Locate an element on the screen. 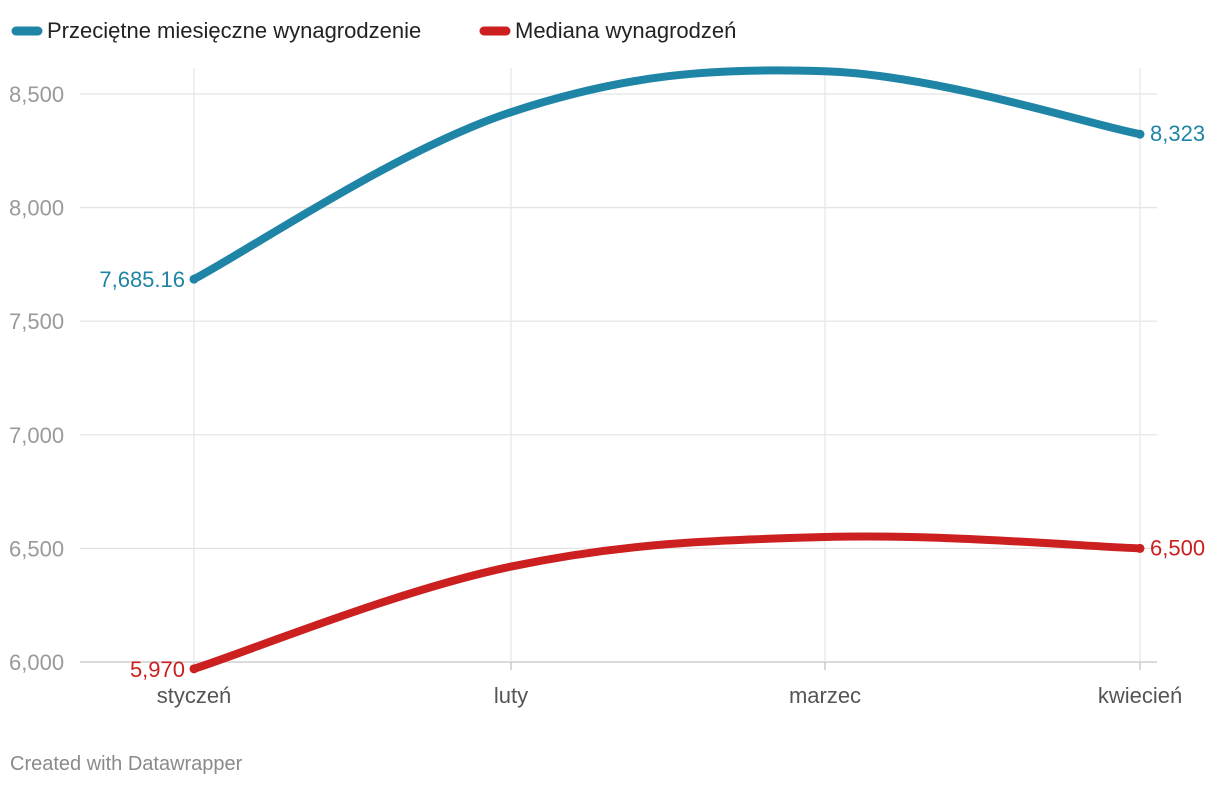 The height and width of the screenshot is (786, 1220). legend-label-median: Mediana wynagrodzeń is located at coordinates (625, 30).